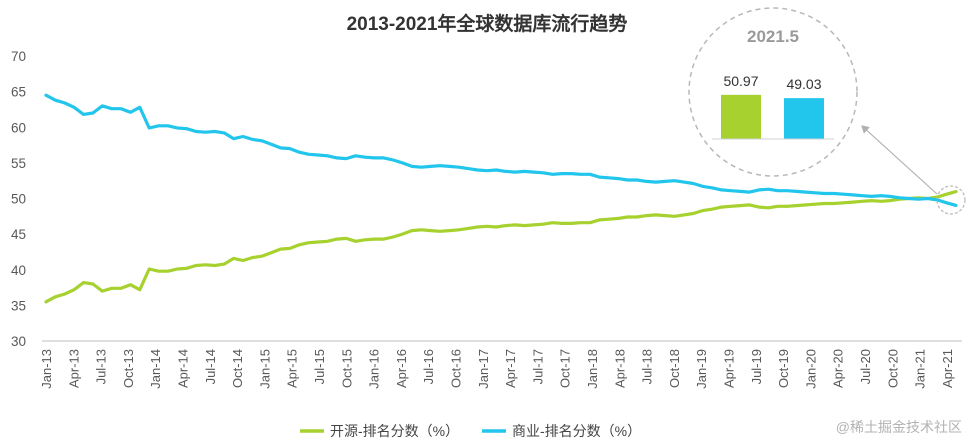 The height and width of the screenshot is (447, 975). I want to click on x-tick-label: Oct-14, so click(237, 368).